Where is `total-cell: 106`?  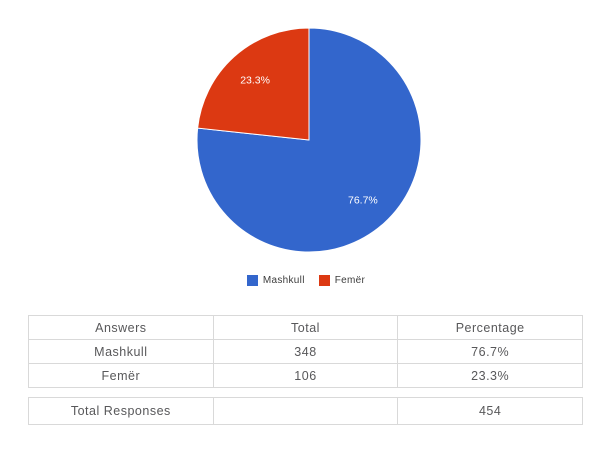
total-cell: 106 is located at coordinates (305, 375).